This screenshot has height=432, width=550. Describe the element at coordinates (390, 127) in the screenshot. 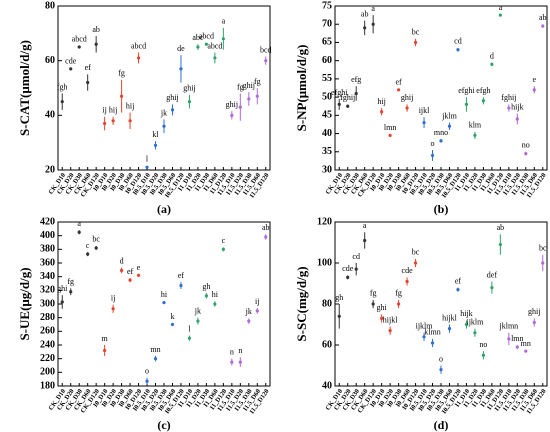

I see `significance-label: lmn` at that location.